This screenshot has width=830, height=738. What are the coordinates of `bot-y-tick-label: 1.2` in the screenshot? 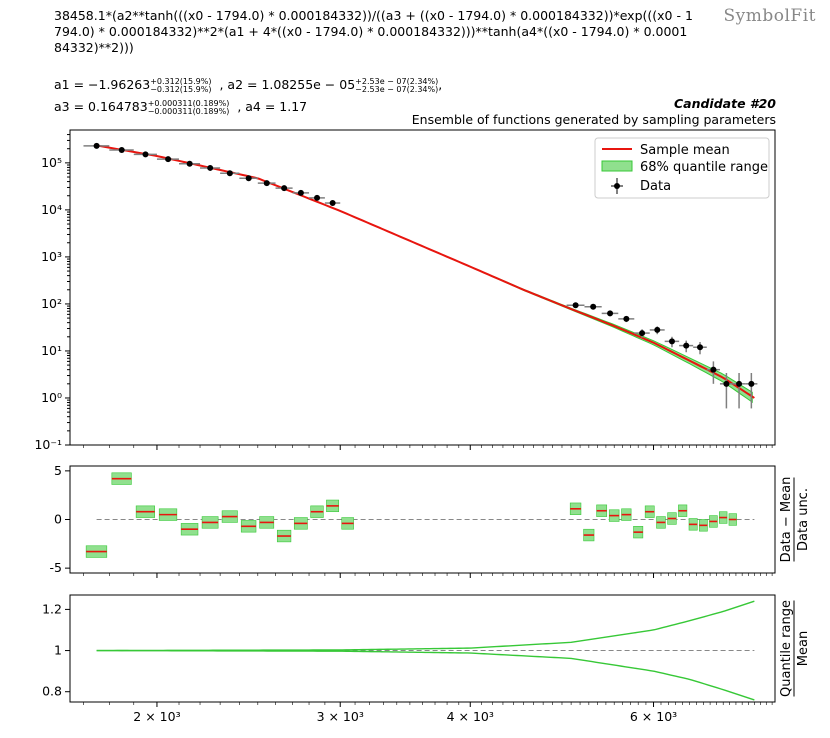 It's located at (52, 608).